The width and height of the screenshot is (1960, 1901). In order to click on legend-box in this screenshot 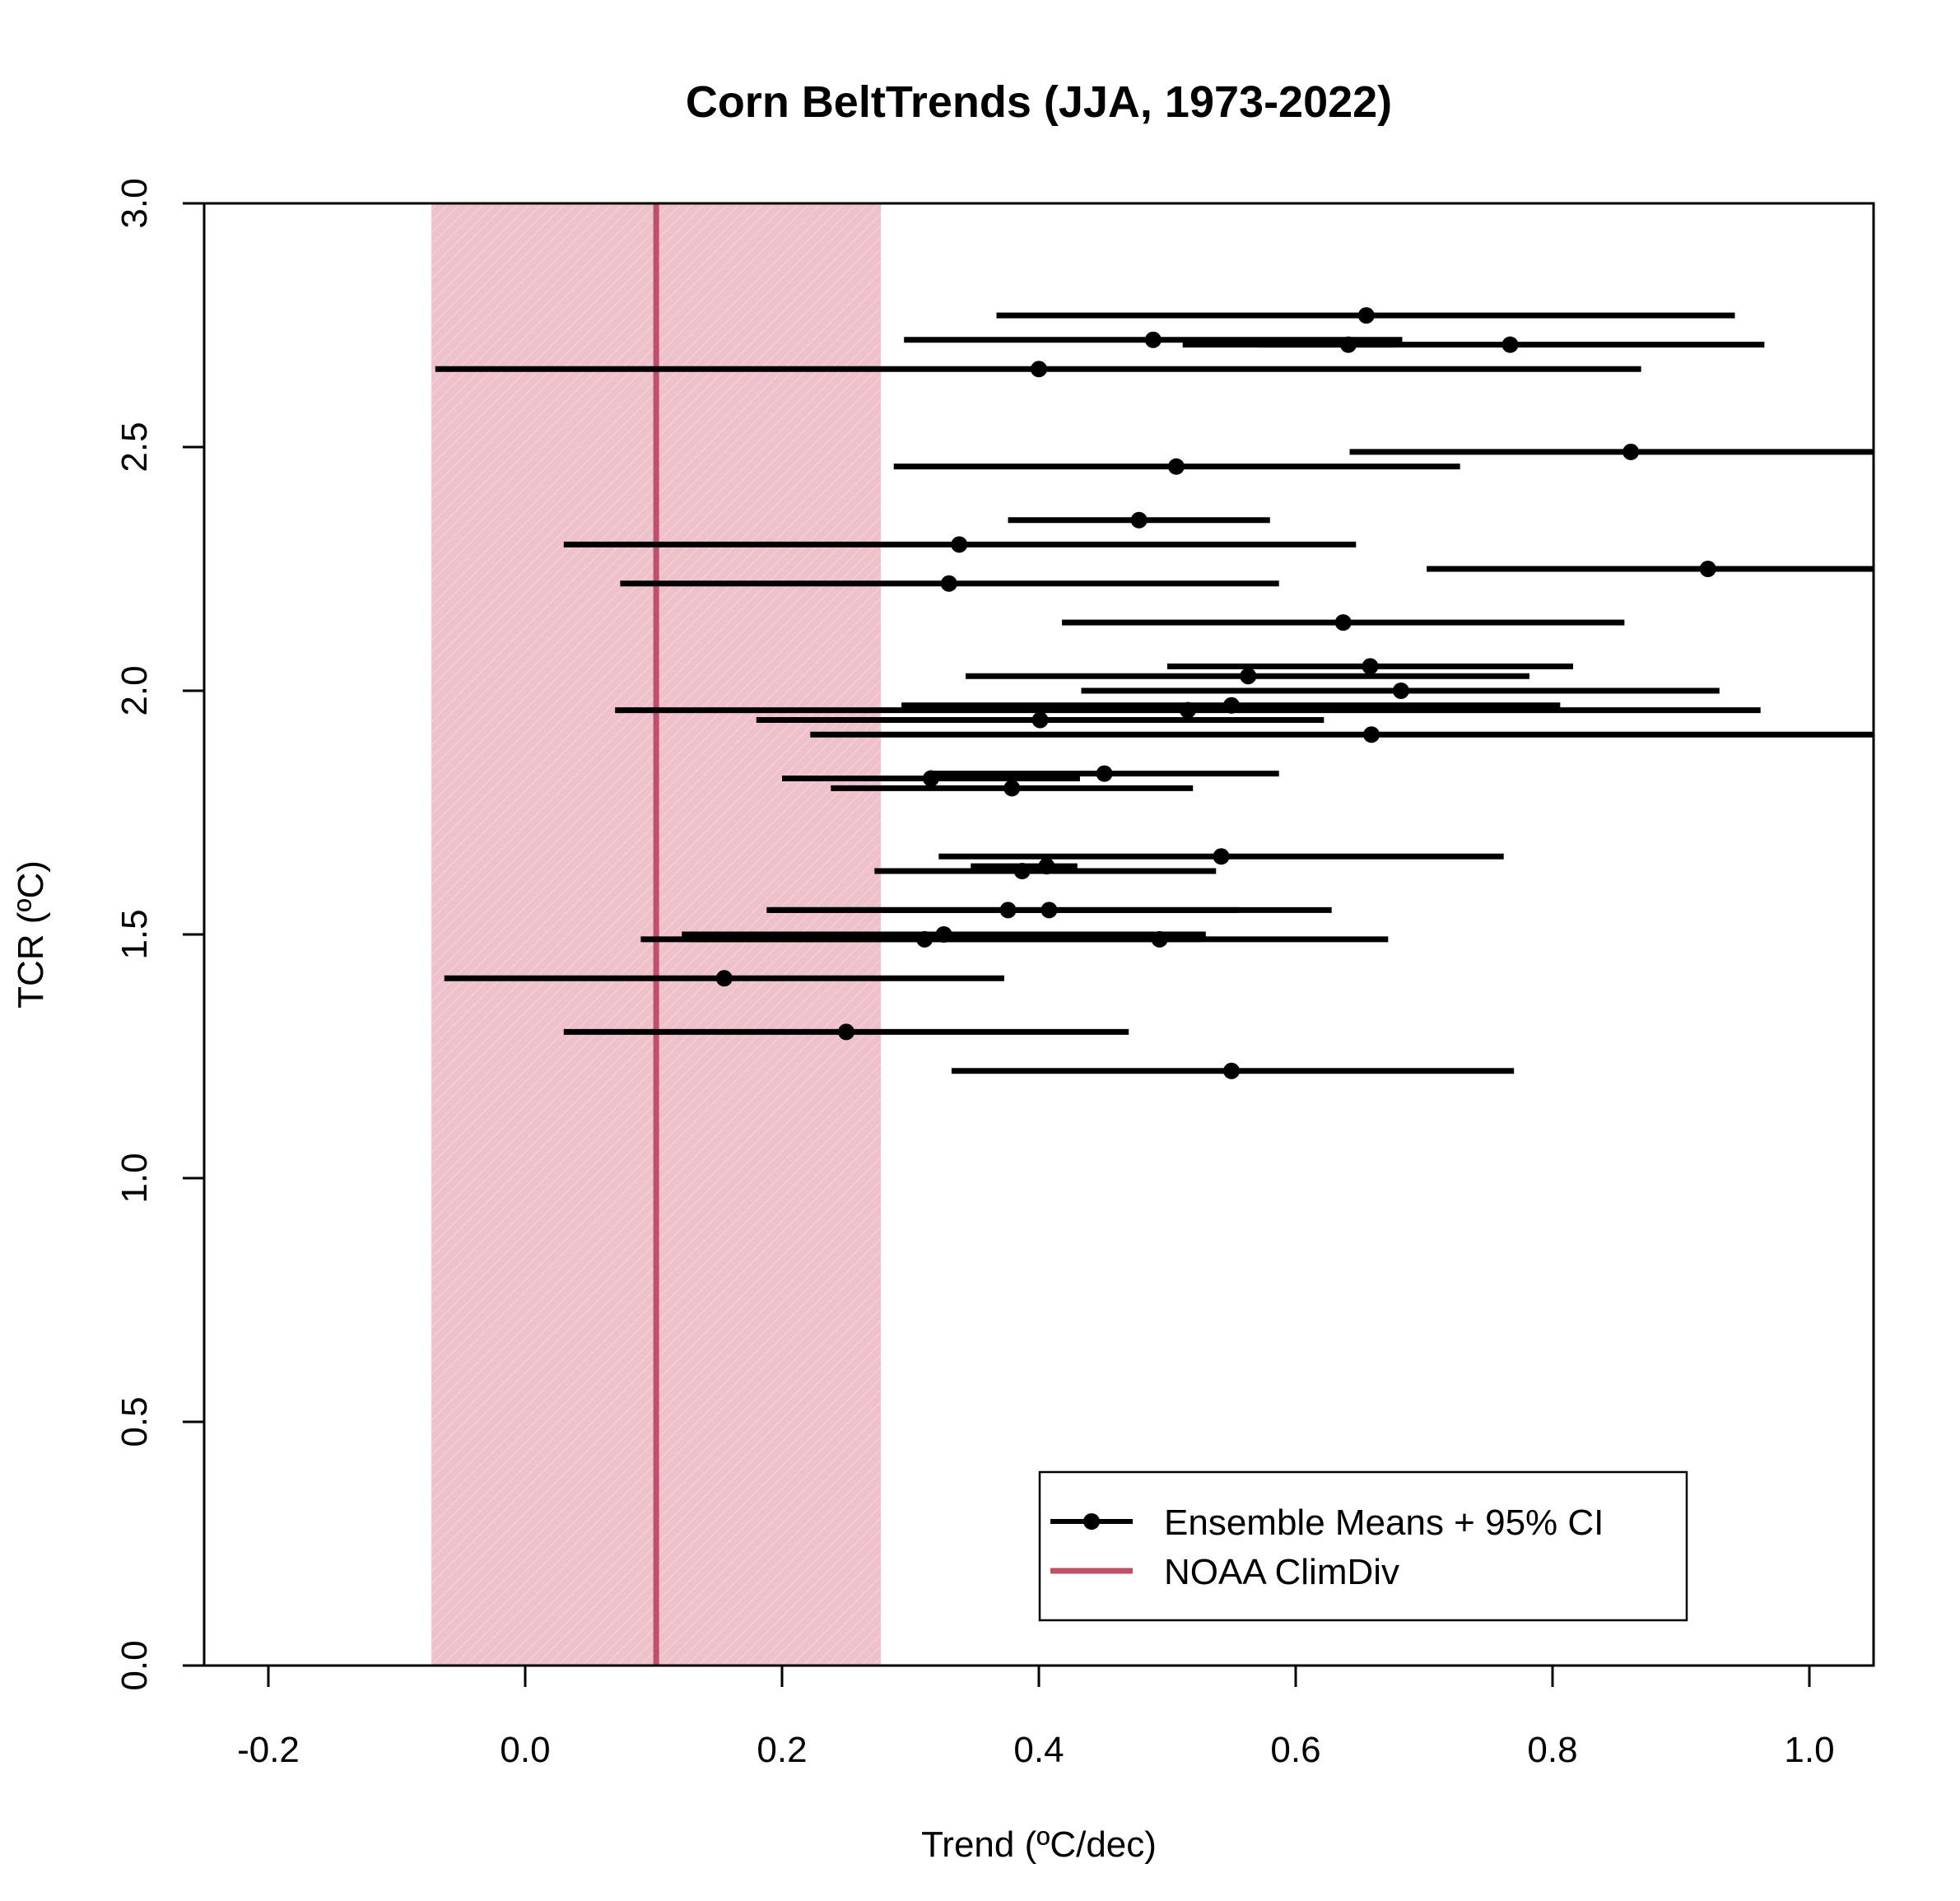, I will do `click(1363, 1546)`.